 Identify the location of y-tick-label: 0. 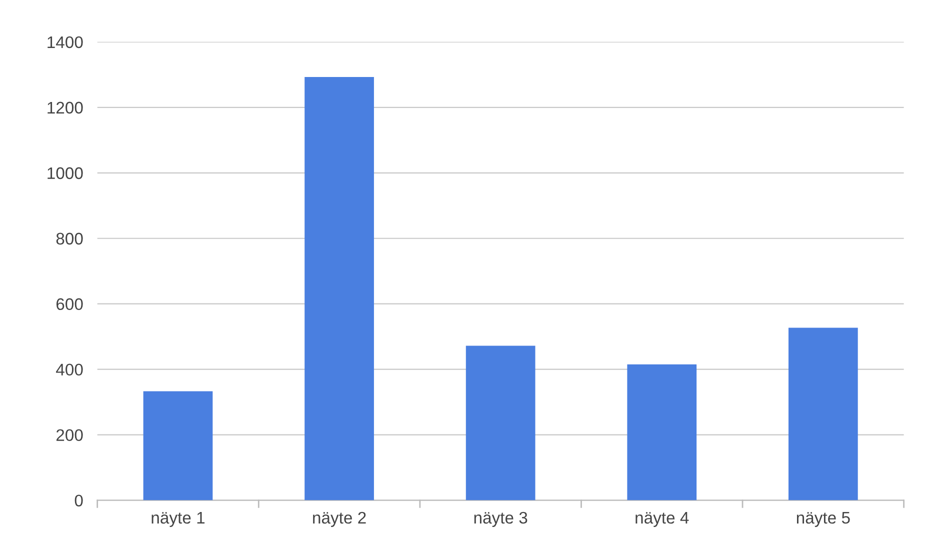
(78, 500).